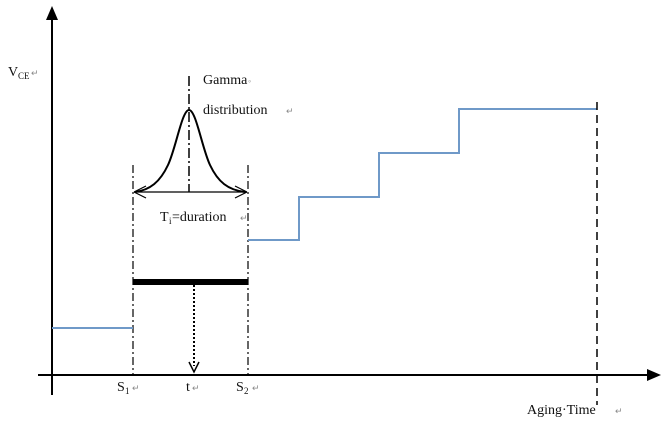  I want to click on duration-label-sub: i, so click(170, 221).